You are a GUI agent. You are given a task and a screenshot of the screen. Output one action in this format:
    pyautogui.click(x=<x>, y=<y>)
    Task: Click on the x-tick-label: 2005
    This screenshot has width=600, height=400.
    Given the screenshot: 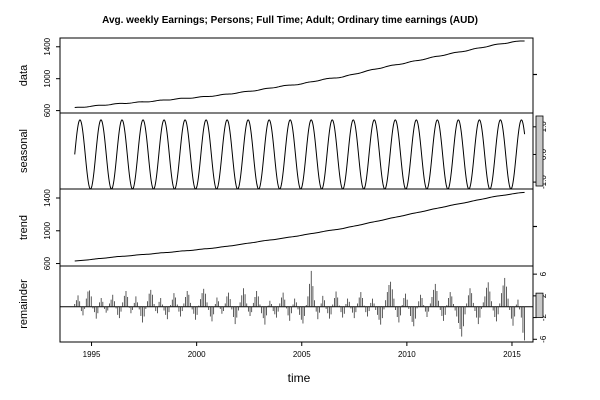 What is the action you would take?
    pyautogui.click(x=302, y=354)
    